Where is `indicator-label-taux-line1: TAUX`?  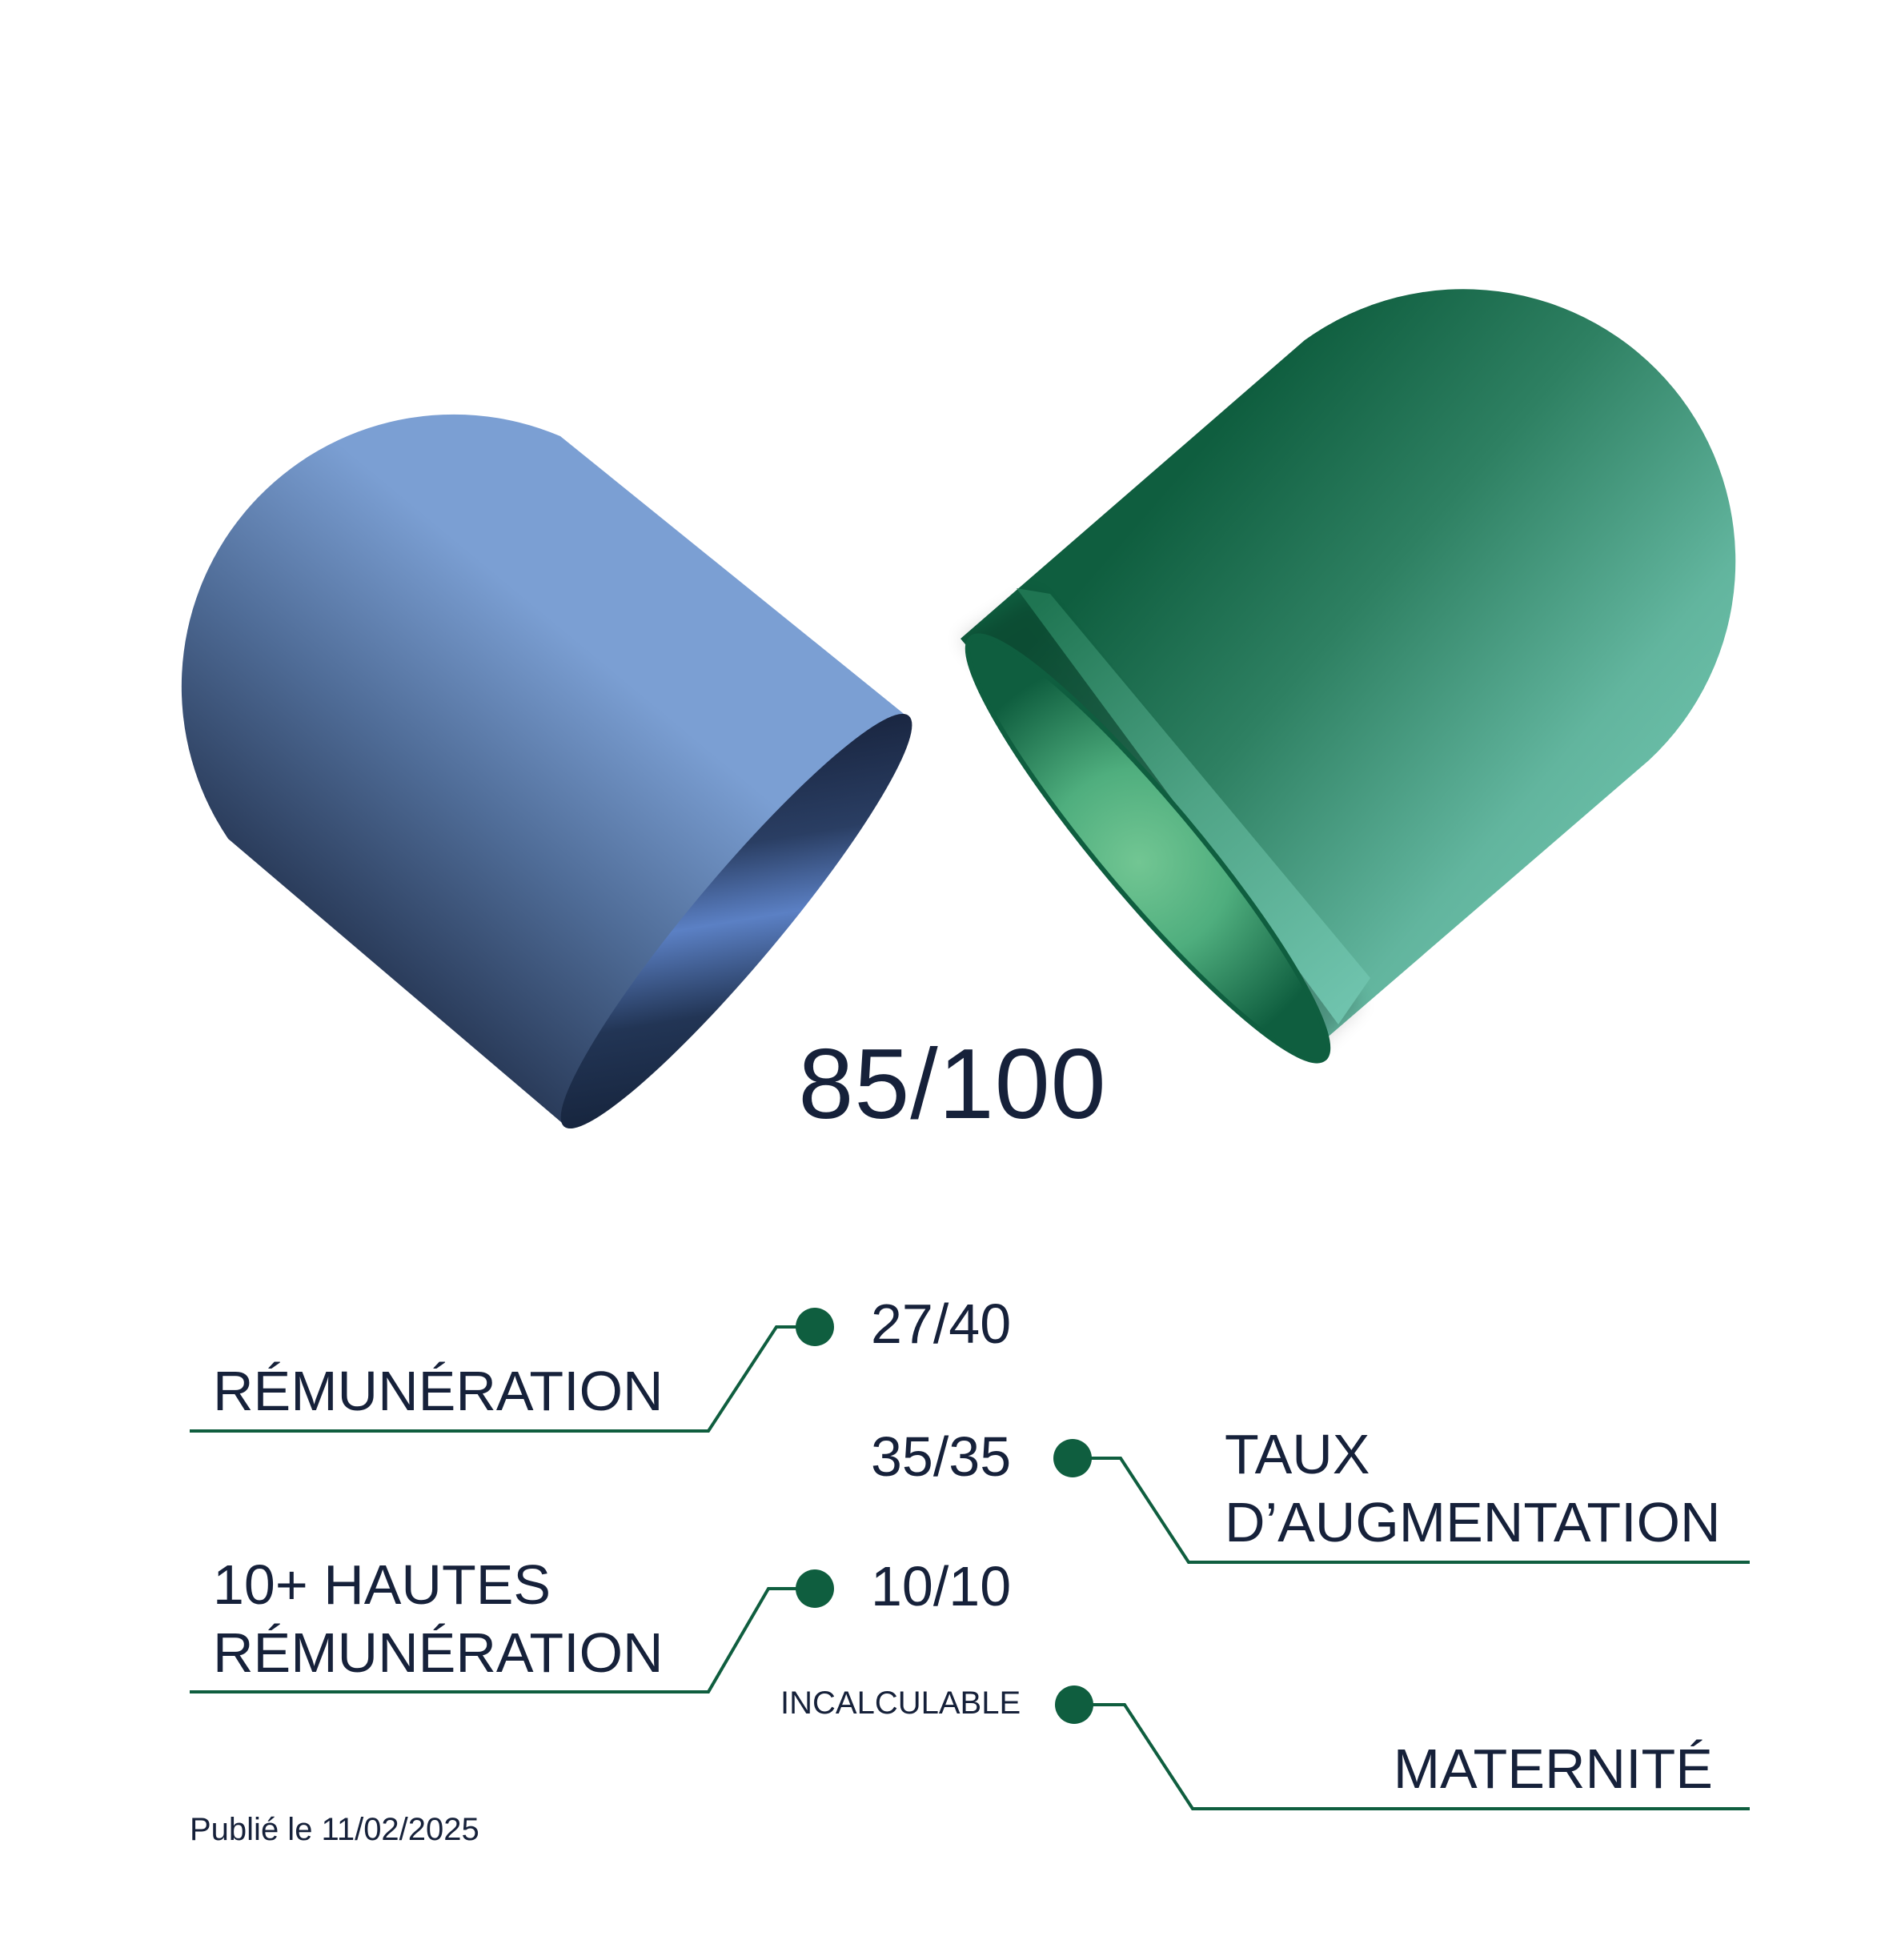
indicator-label-taux-line1: TAUX is located at coordinates (1297, 1454).